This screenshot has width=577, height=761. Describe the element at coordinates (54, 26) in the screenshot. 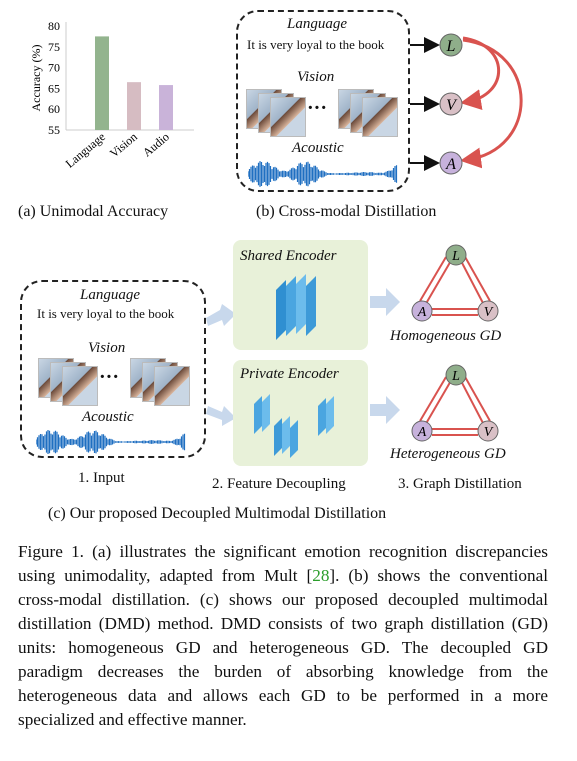

I see `y-tick-label: 80` at that location.